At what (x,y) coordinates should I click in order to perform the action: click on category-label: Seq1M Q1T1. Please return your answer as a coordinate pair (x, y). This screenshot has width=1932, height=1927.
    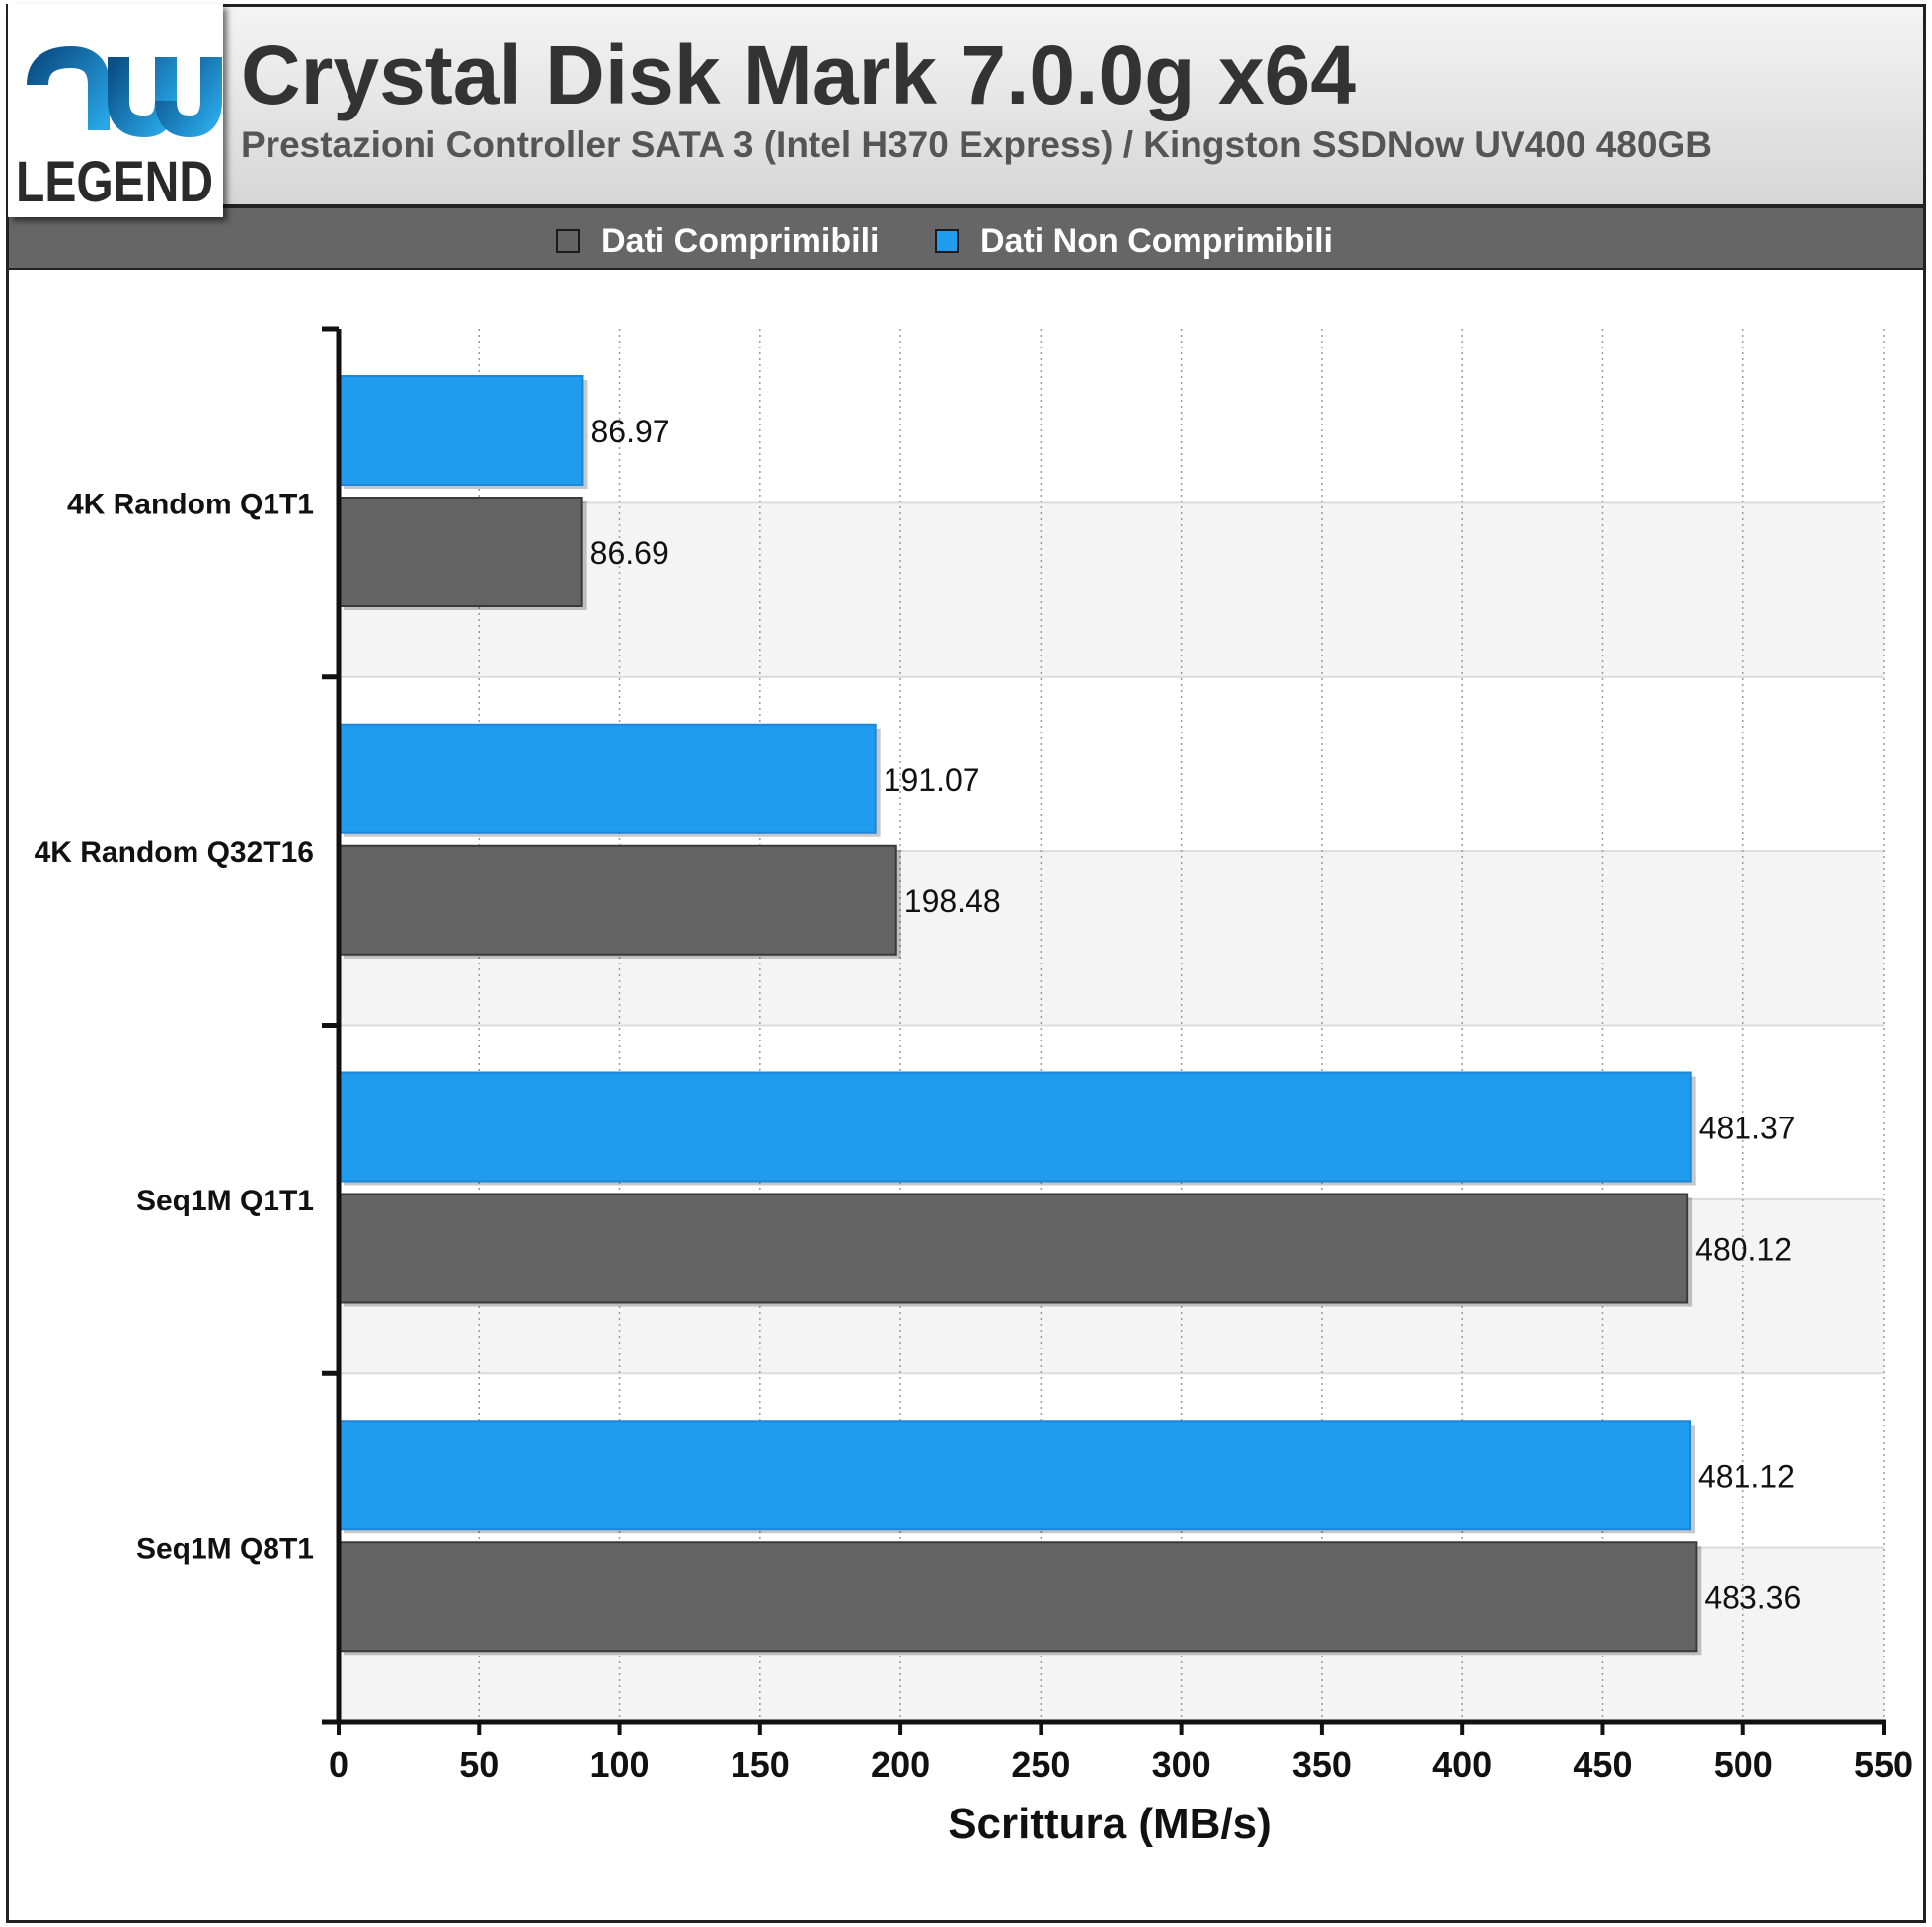
    Looking at the image, I should click on (225, 1201).